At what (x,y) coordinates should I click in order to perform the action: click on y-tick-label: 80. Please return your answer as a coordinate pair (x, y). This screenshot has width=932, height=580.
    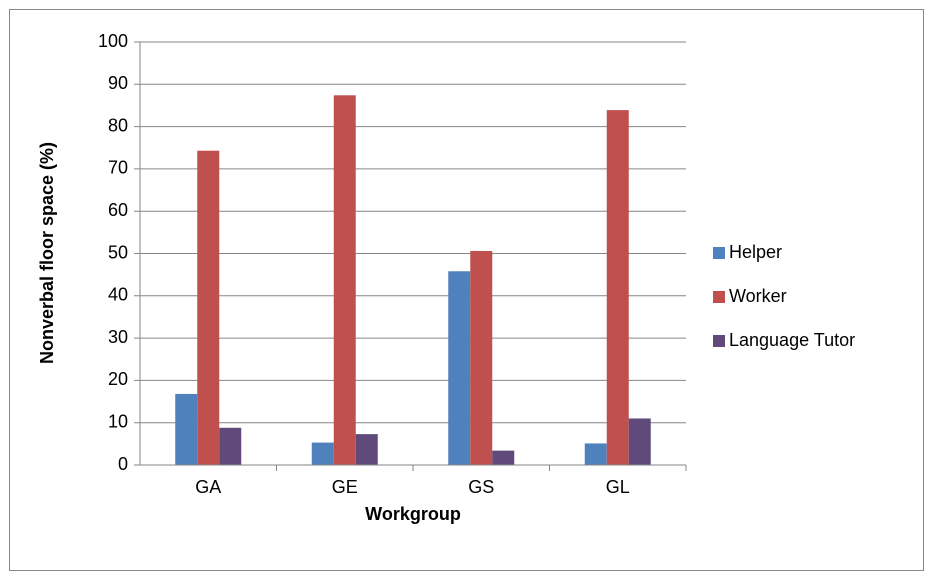
    Looking at the image, I should click on (118, 125).